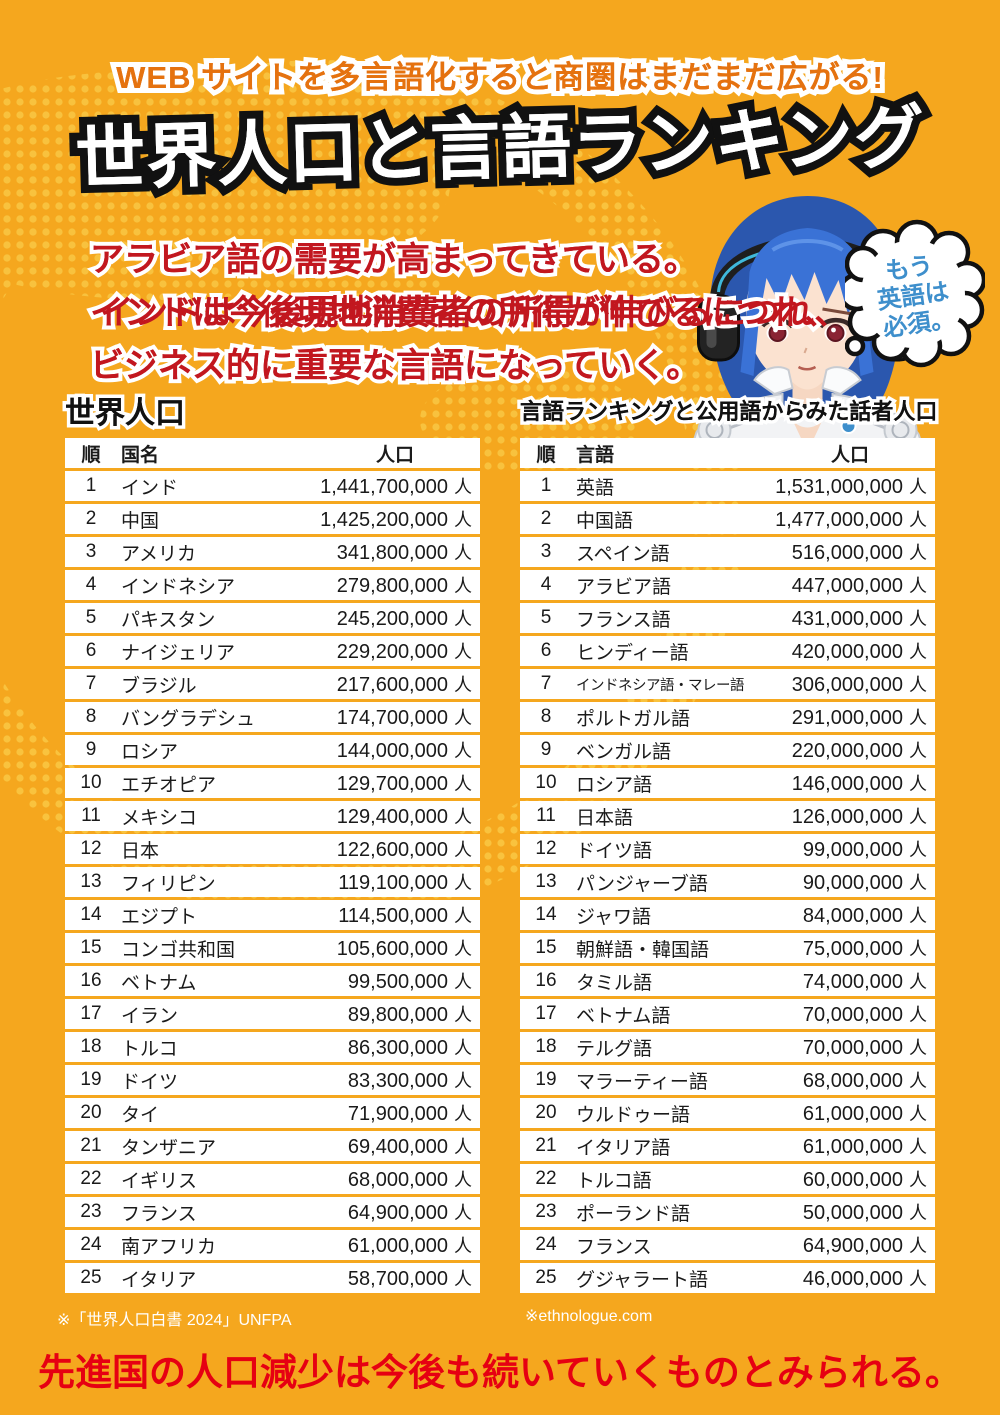 The height and width of the screenshot is (1415, 1000). Describe the element at coordinates (727, 750) in the screenshot. I see `table-row: 9 ベンガル語 220,000,000 人` at that location.